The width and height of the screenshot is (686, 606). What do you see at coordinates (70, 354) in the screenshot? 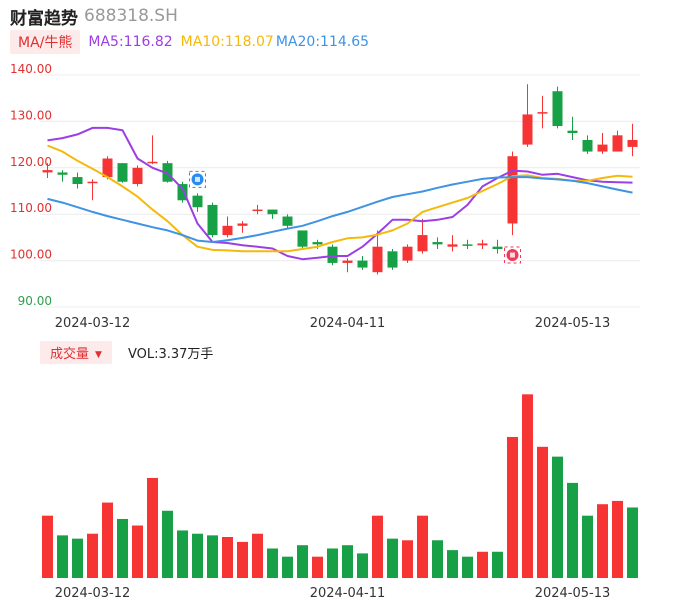
I see `volume-tag-label: 成交量` at bounding box center [70, 354].